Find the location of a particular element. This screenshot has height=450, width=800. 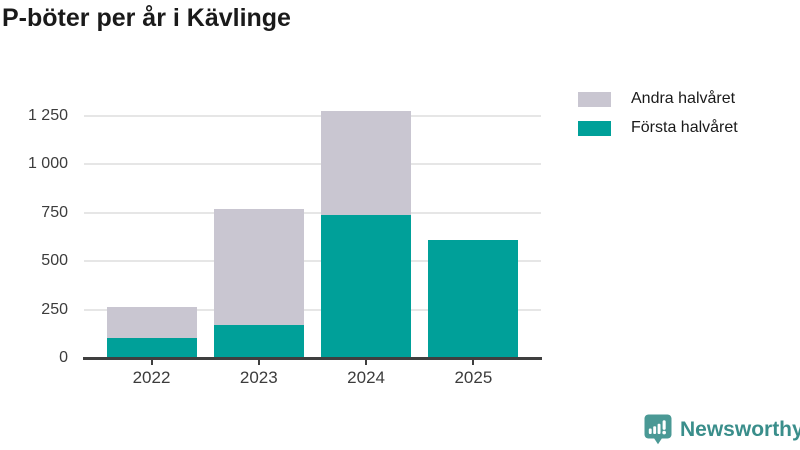

y-axis-tick-label: 1 000 is located at coordinates (47, 163).